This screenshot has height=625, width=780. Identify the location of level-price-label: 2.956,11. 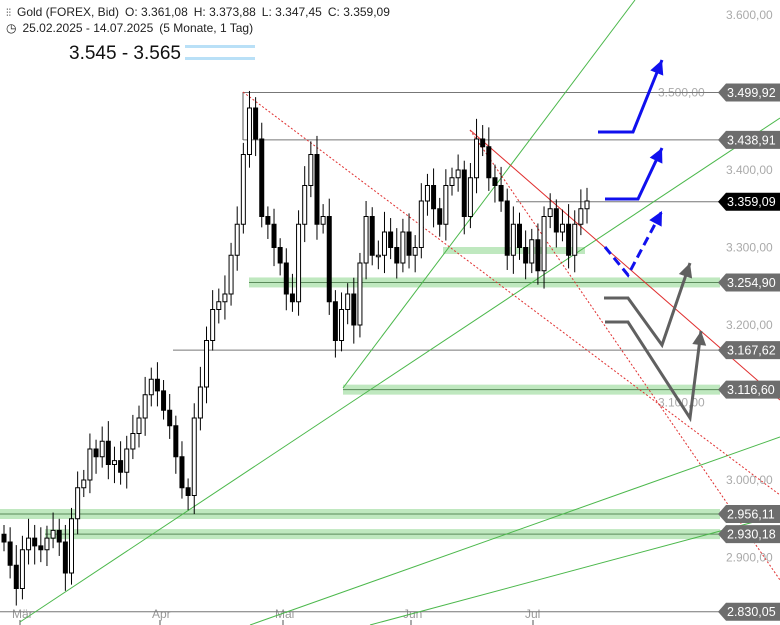
(751, 515).